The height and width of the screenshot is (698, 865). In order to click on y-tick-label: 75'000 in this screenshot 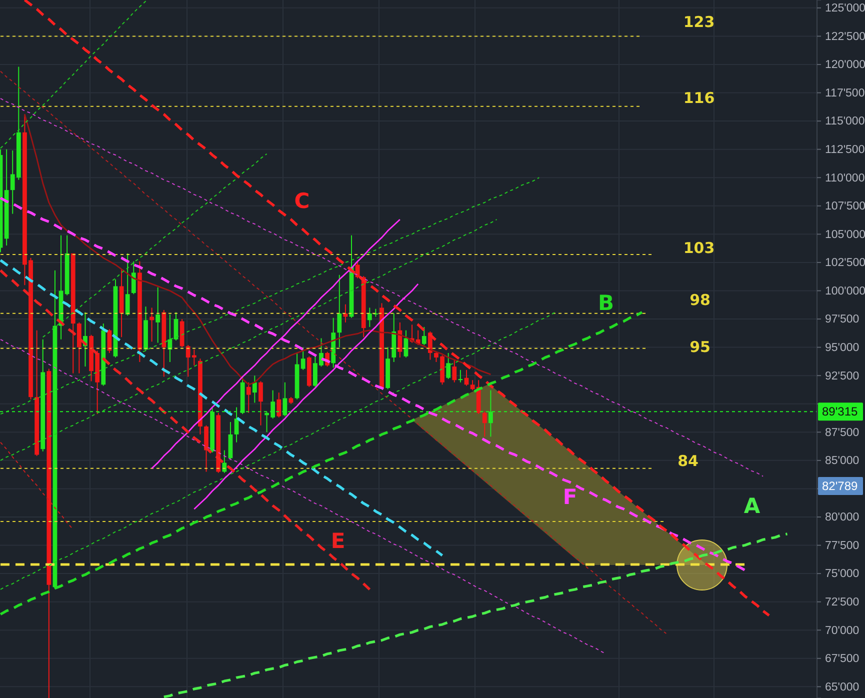, I will do `click(842, 574)`.